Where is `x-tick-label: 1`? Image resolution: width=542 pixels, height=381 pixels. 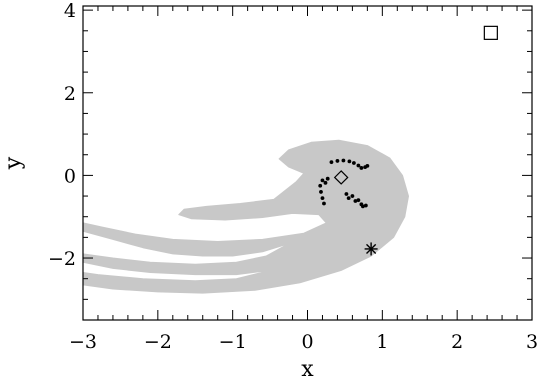
x-tick-label: 1 is located at coordinates (382, 342).